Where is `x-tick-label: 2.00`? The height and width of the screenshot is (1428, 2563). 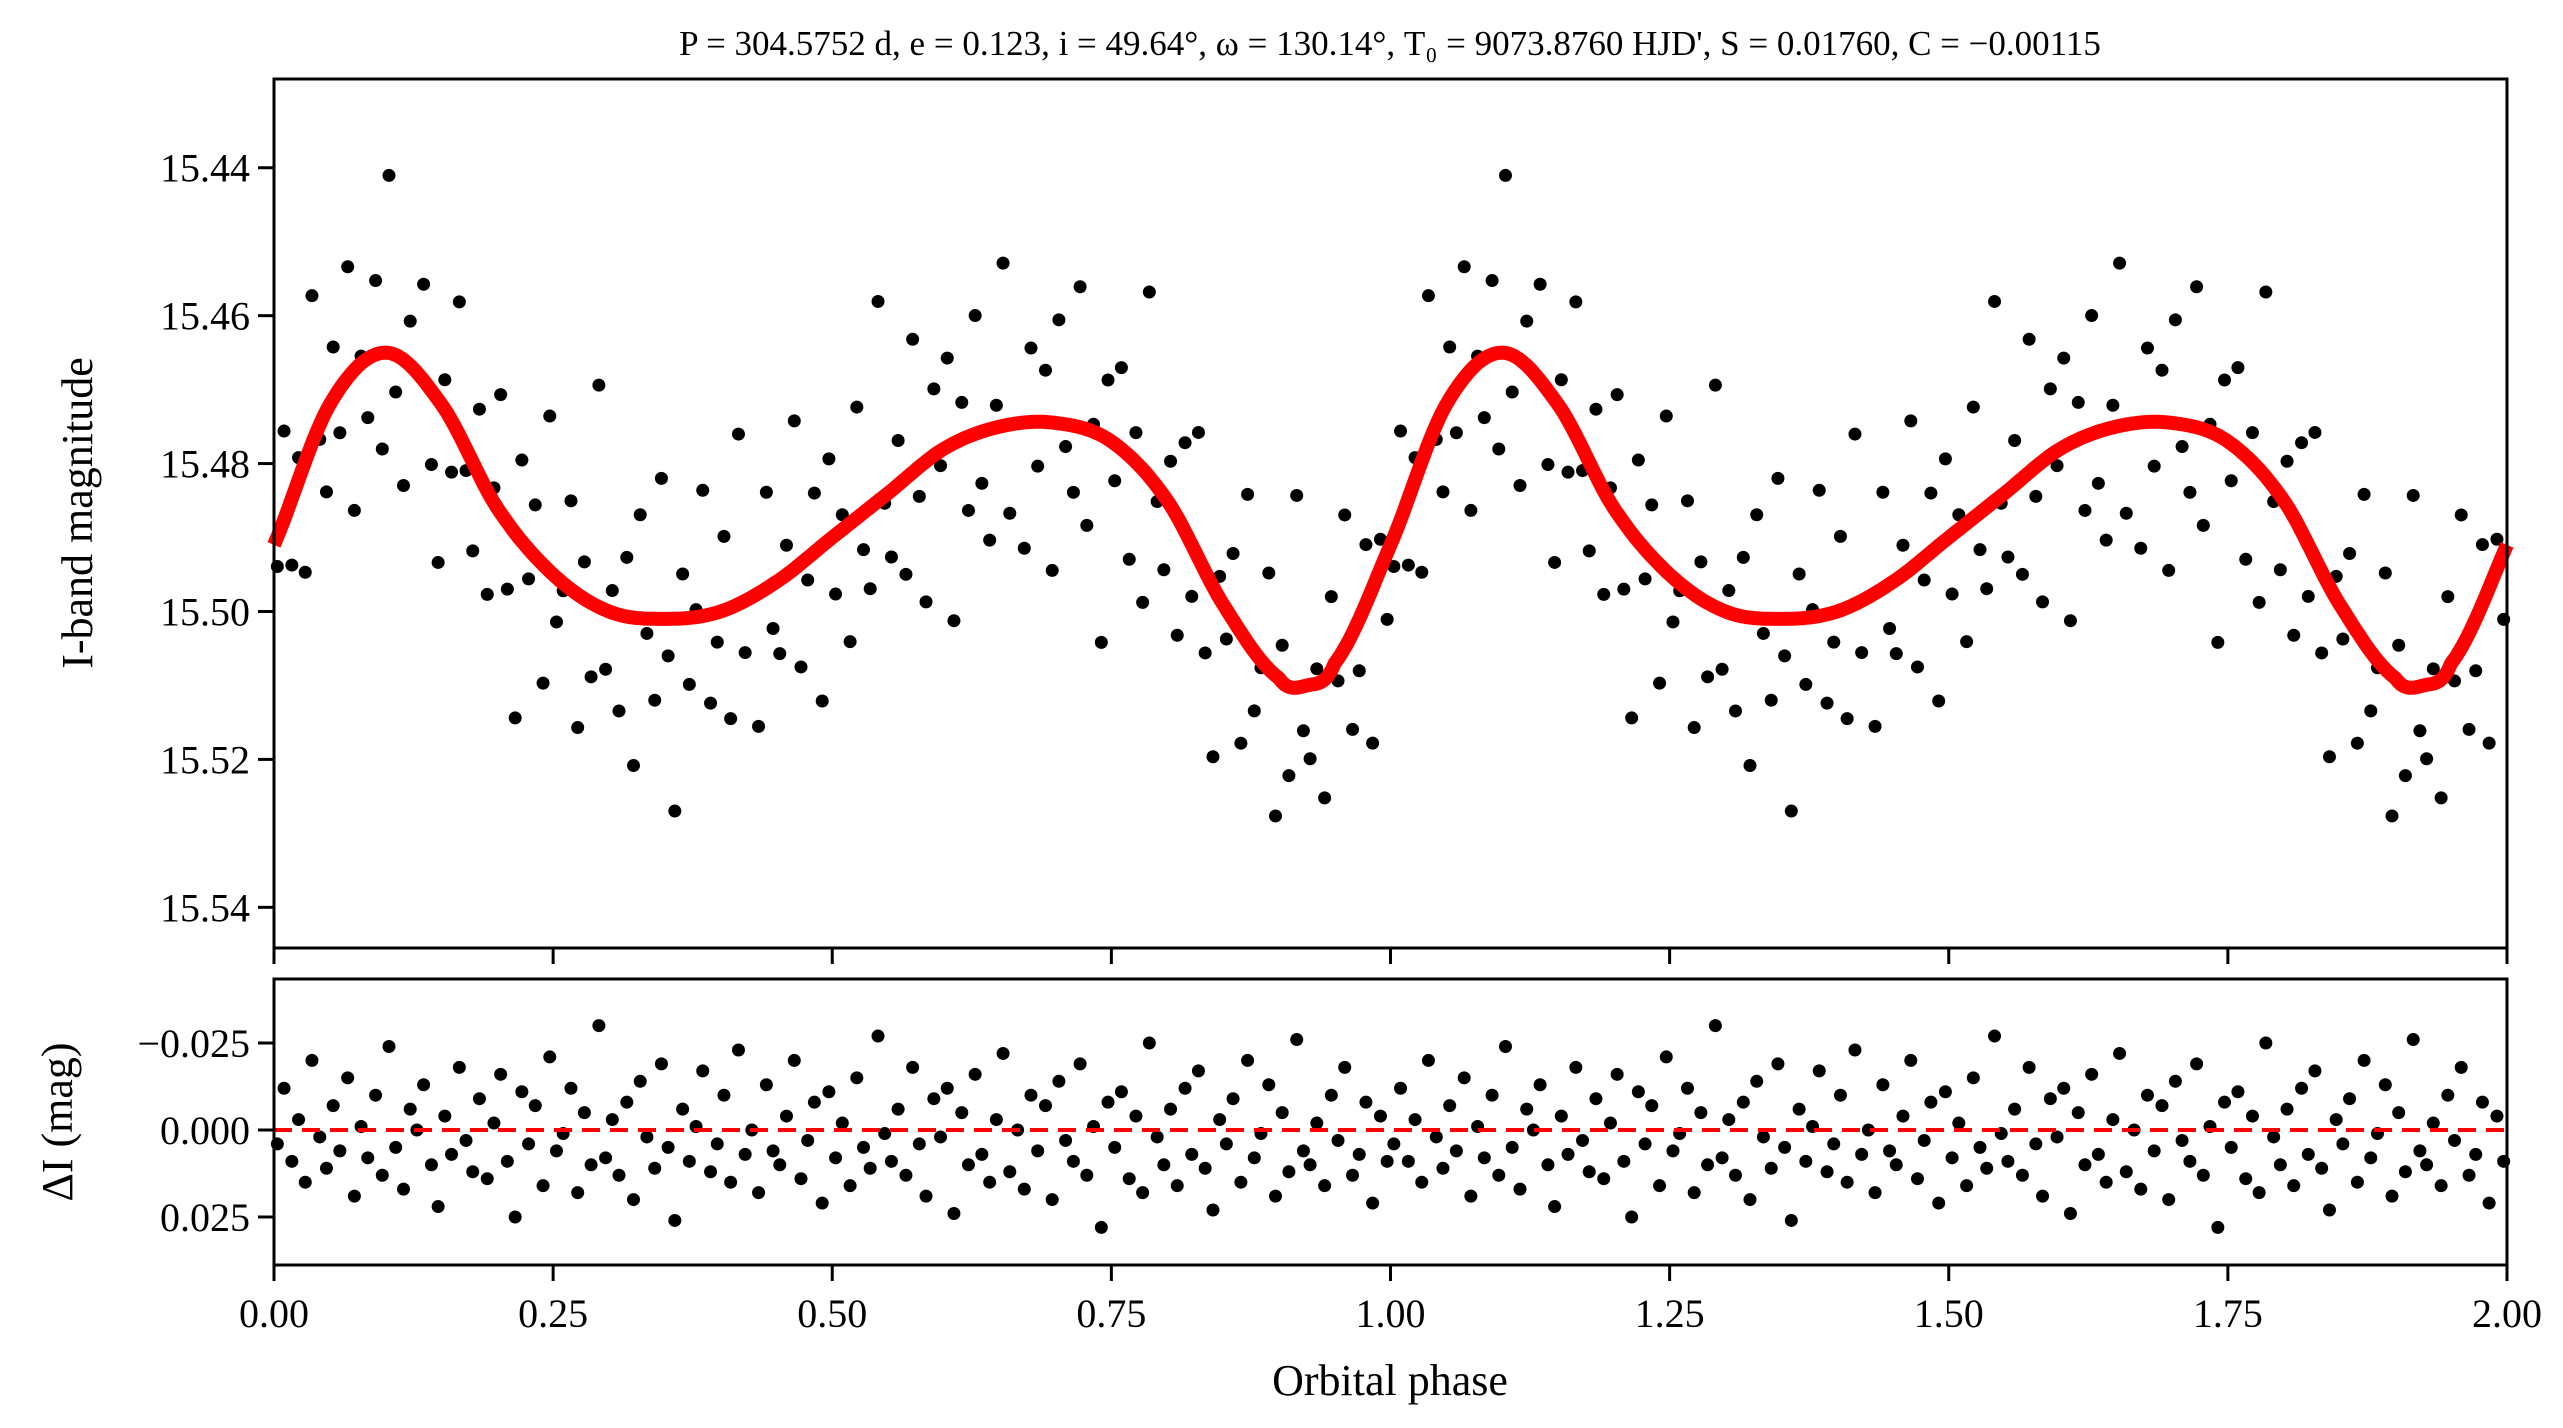
x-tick-label: 2.00 is located at coordinates (2507, 1313).